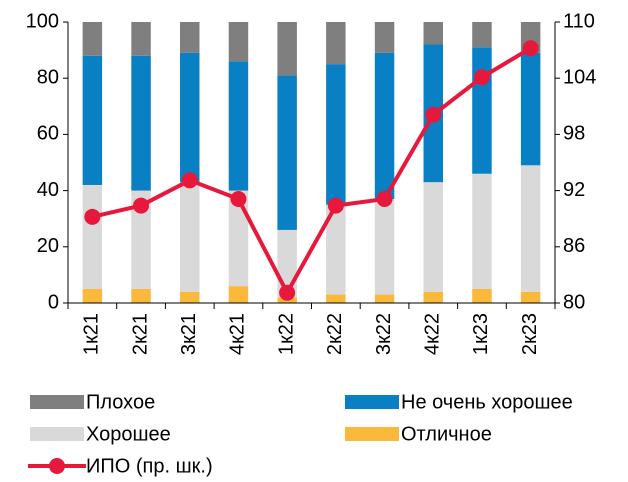 This screenshot has height=482, width=628. What do you see at coordinates (574, 190) in the screenshot?
I see `y2-tick-label: 92` at bounding box center [574, 190].